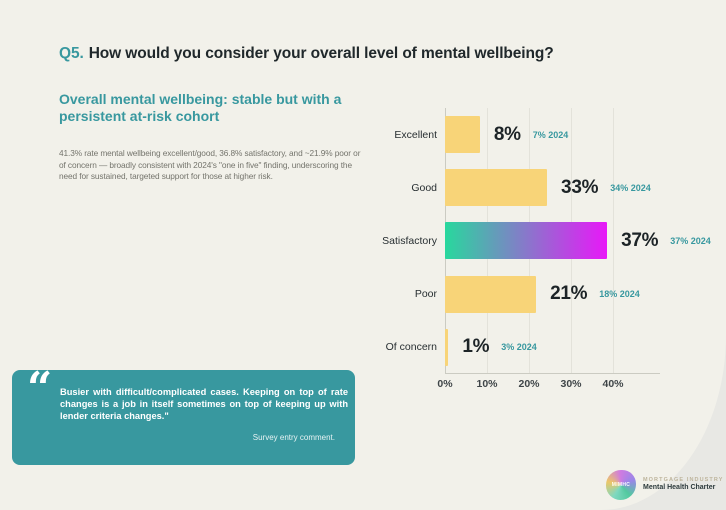  Describe the element at coordinates (293, 437) in the screenshot. I see `quote-attribution: Survey entry comment.` at that location.